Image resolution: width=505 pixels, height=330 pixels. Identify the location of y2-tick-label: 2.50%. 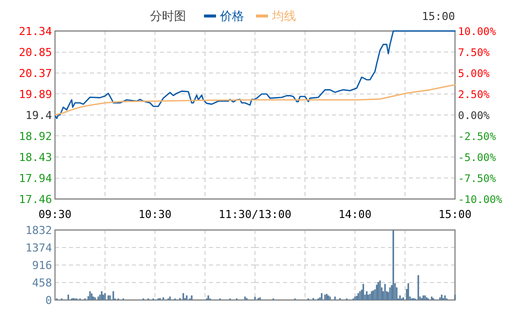
(474, 95).